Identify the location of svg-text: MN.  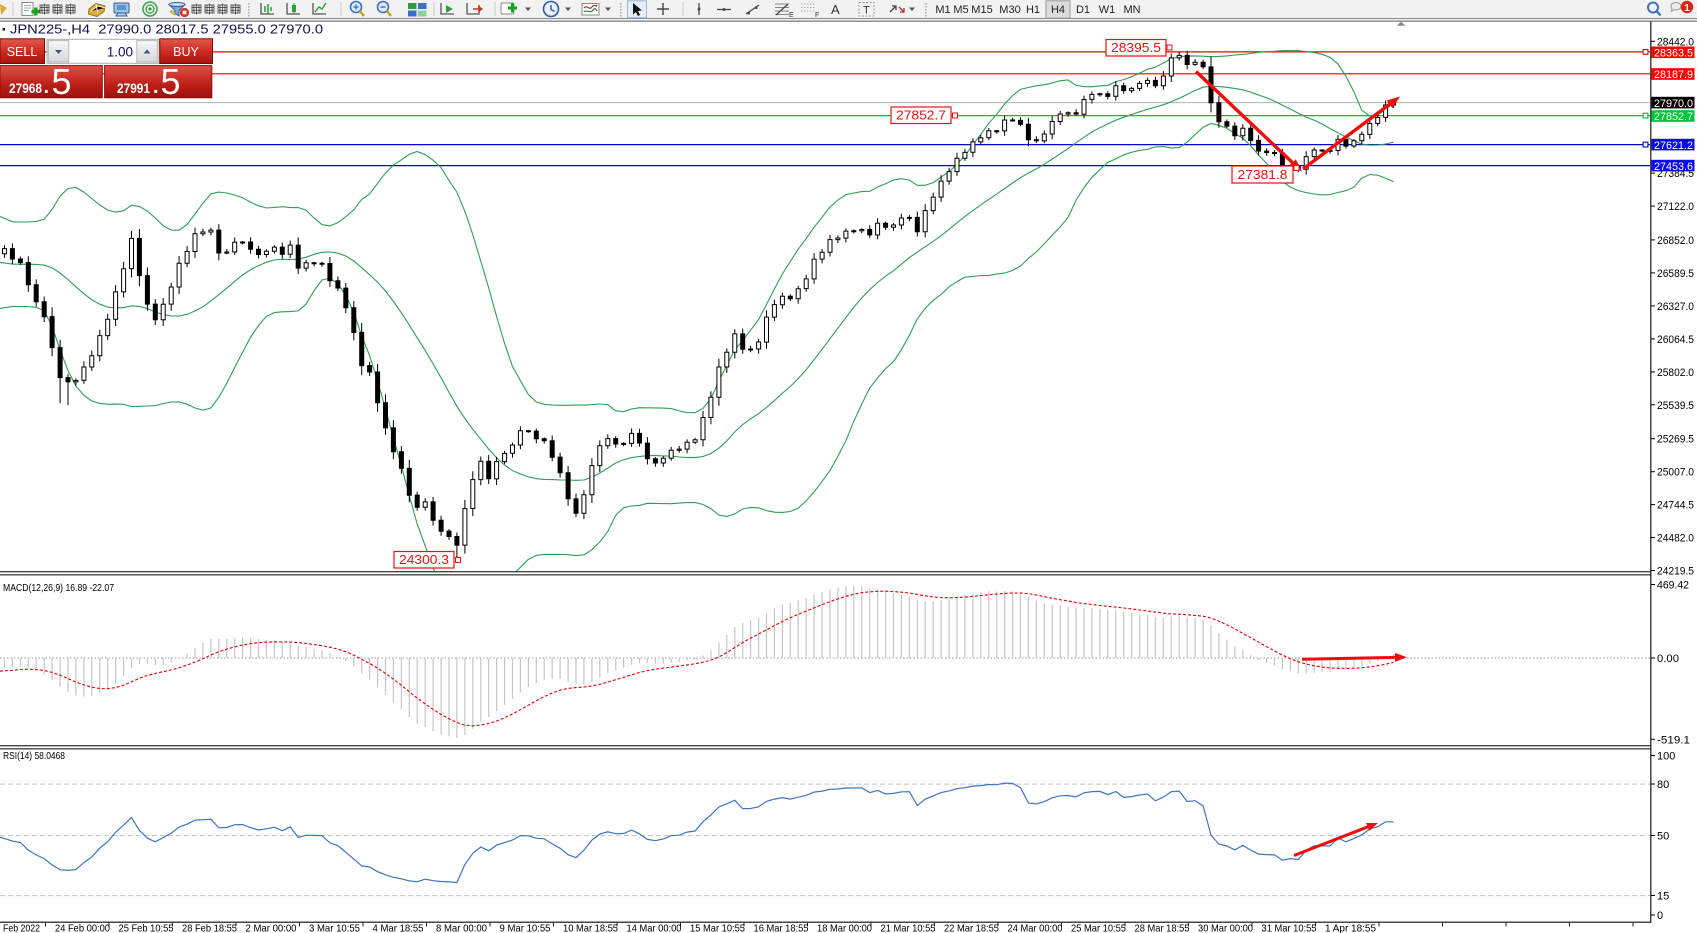
(1131, 10).